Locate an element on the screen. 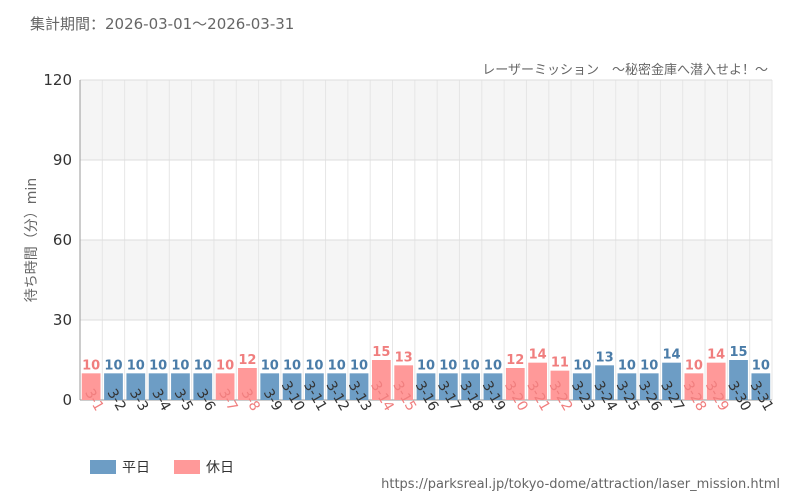 Image resolution: width=800 pixels, height=500 pixels. y-tick-label: 30 is located at coordinates (62, 320).